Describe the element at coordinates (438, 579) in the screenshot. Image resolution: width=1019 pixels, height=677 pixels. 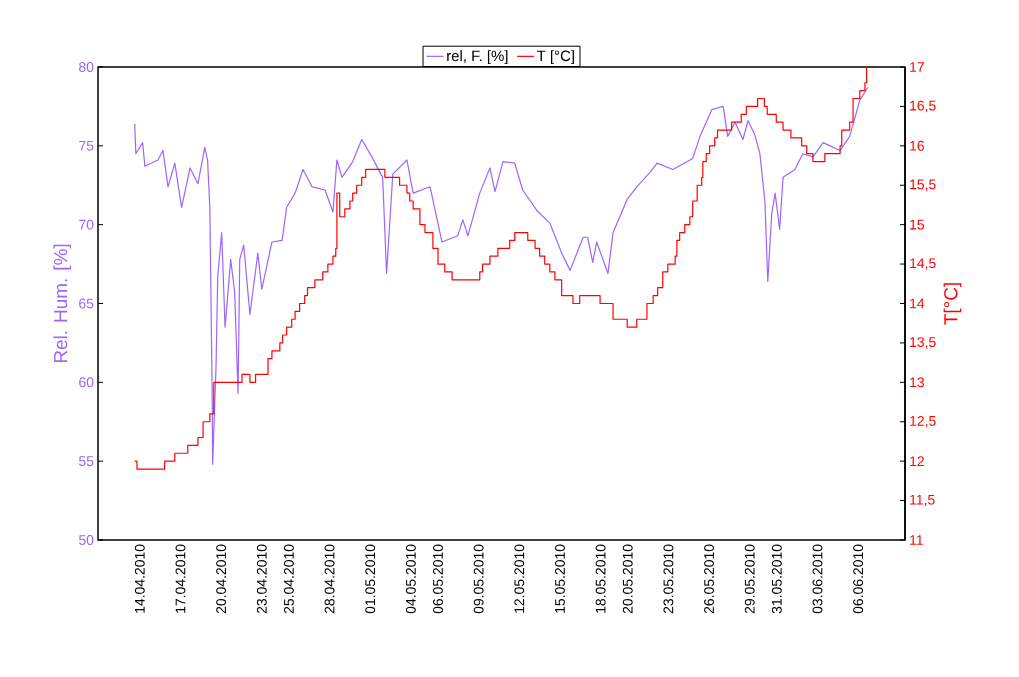
I see `x-tick-label: 06.05.2010` at that location.